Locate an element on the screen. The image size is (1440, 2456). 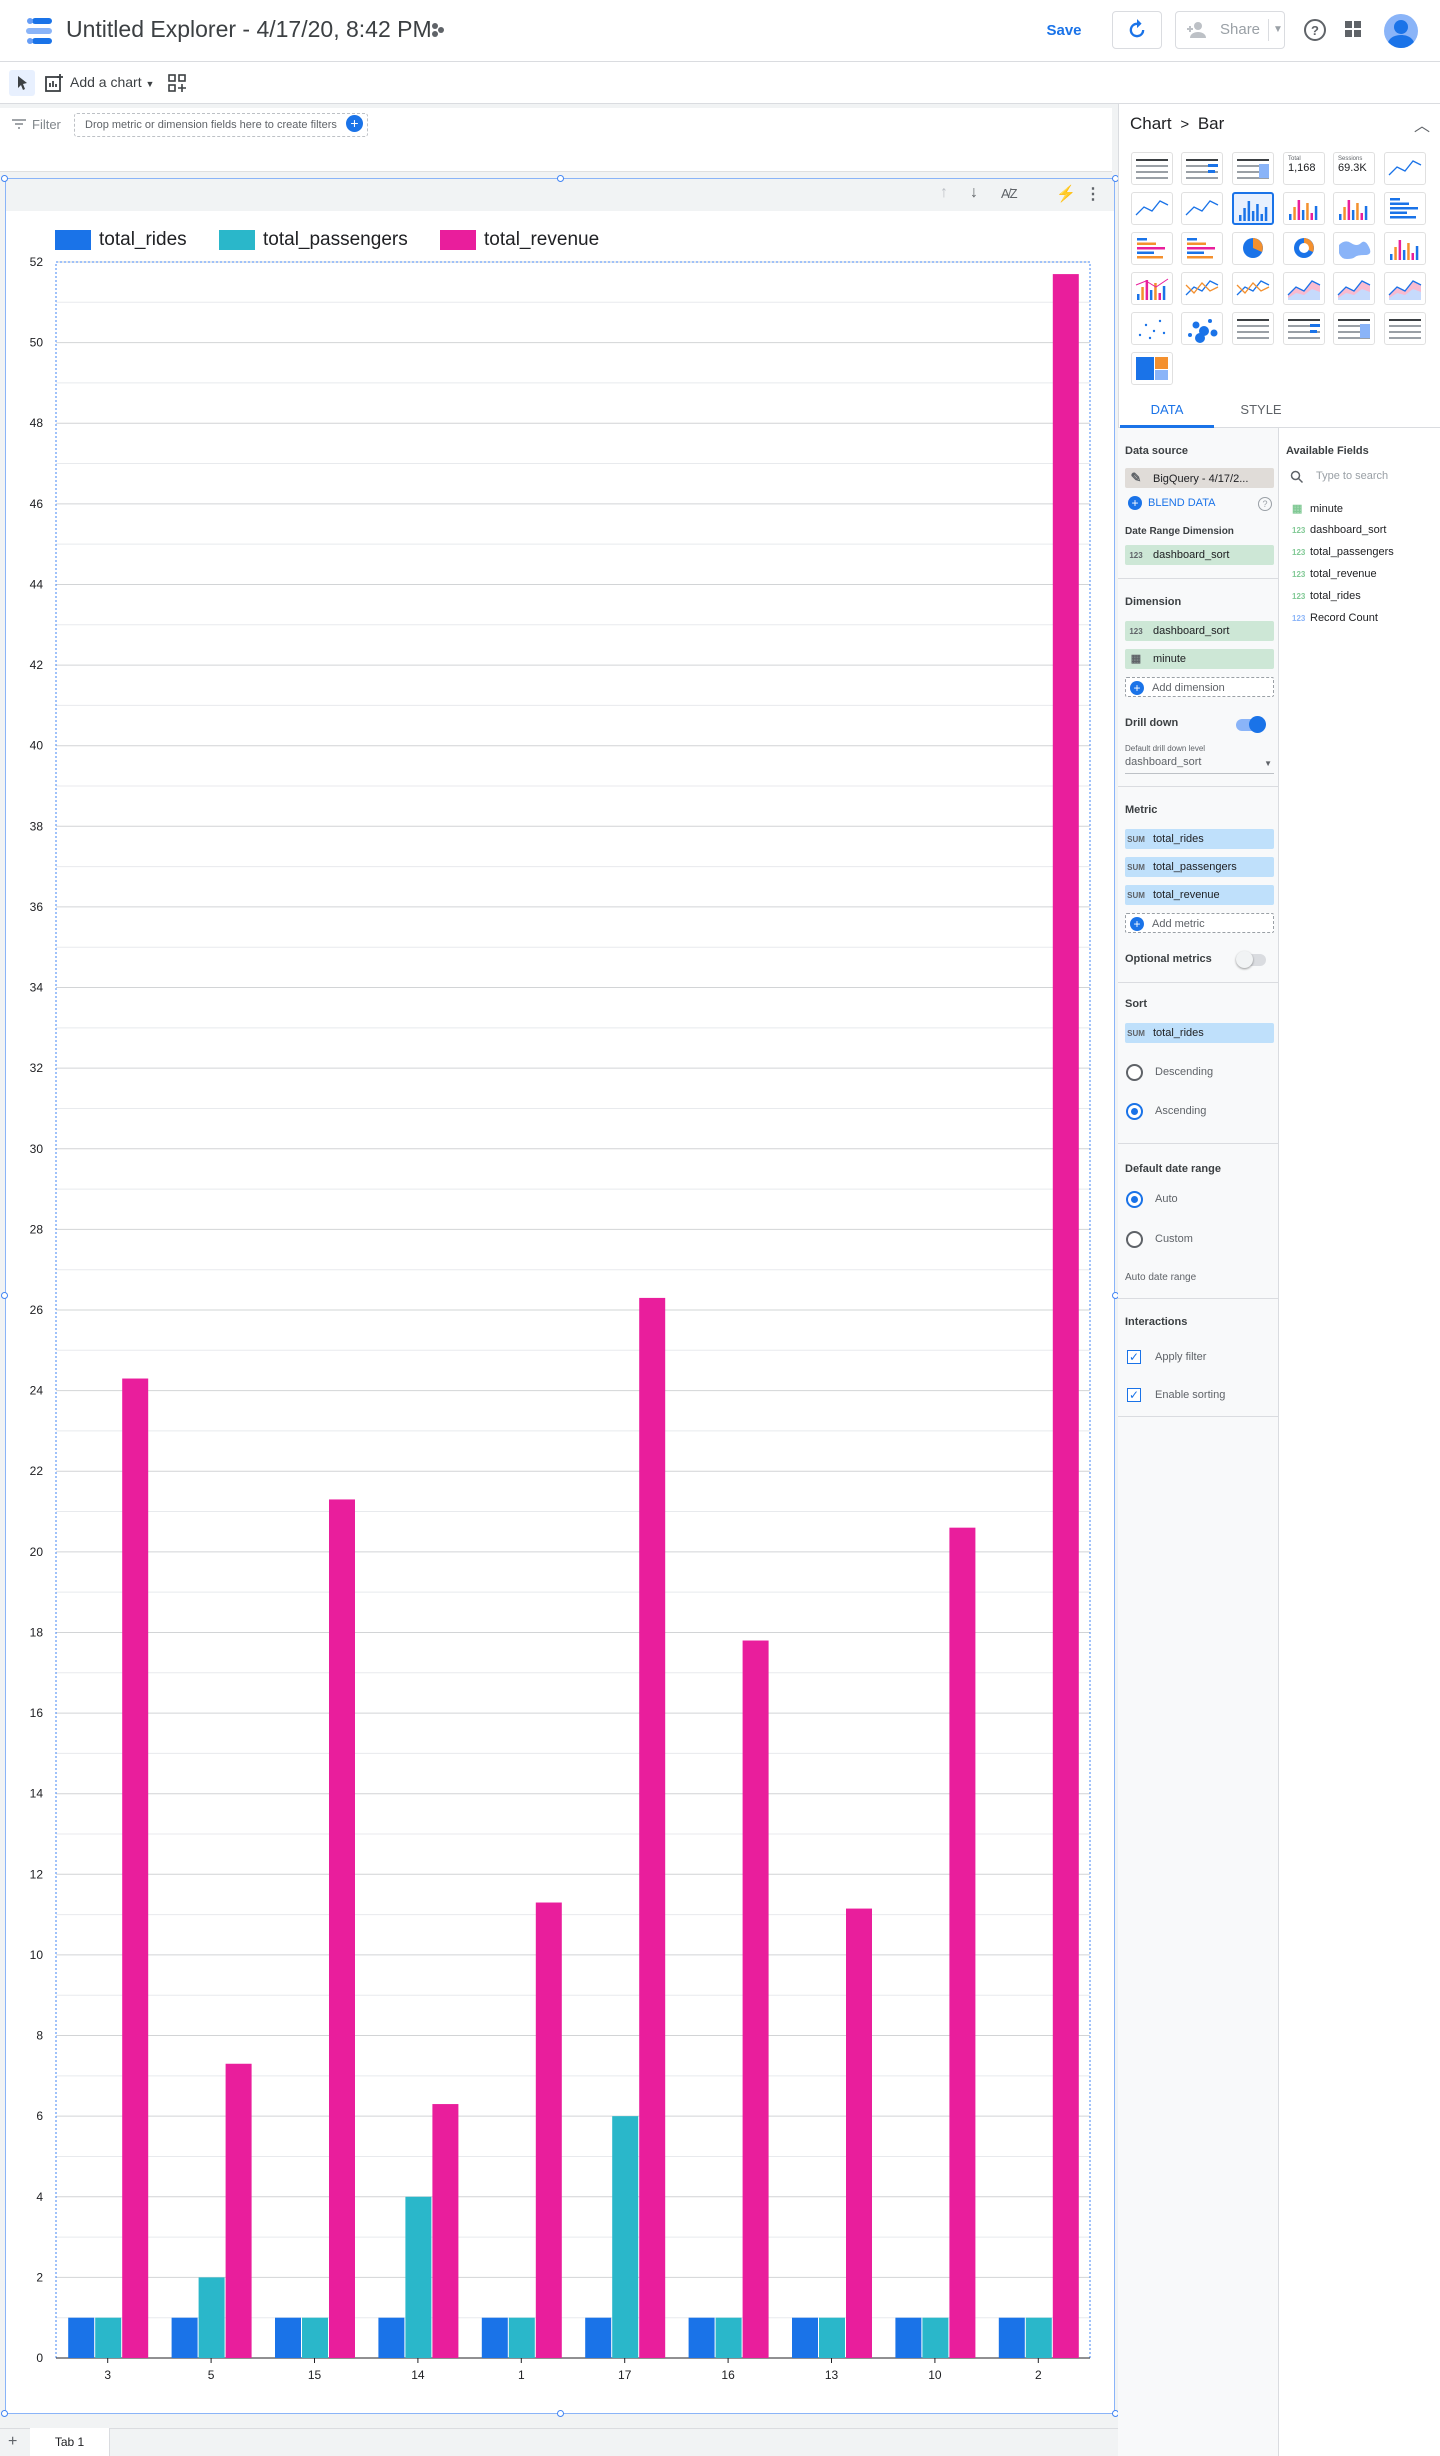
chart-type-stacked-bar is located at coordinates (1152, 248).